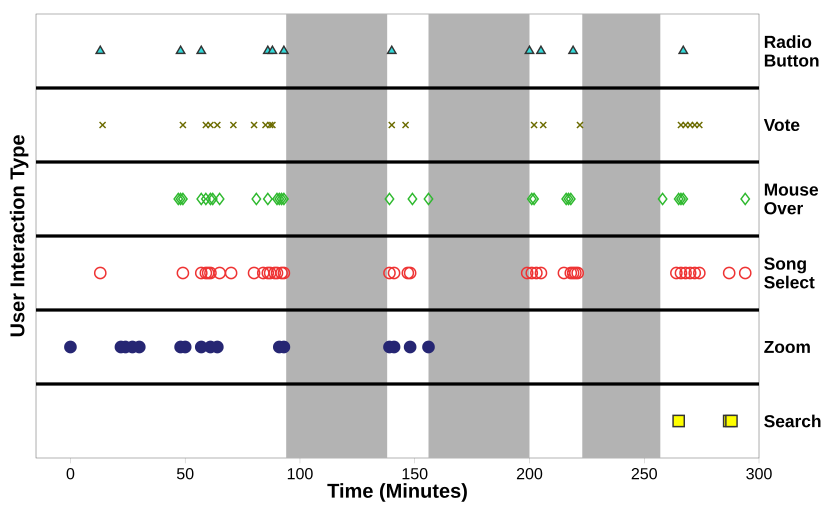 The width and height of the screenshot is (838, 523). What do you see at coordinates (185, 474) in the screenshot?
I see `x-tick-label: 50` at bounding box center [185, 474].